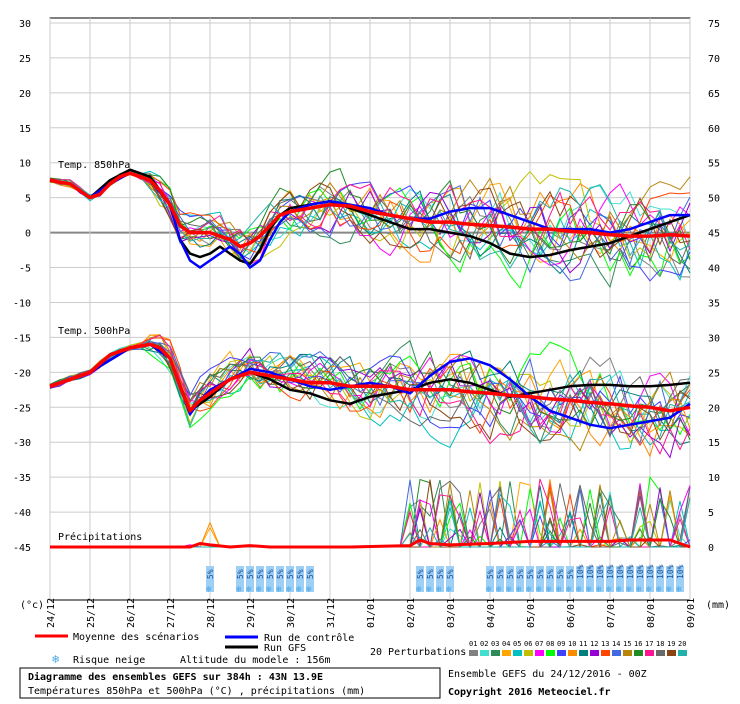 Image resolution: width=740 pixels, height=704 pixels. Describe the element at coordinates (211, 613) in the screenshot. I see `date-label: 28/12` at that location.